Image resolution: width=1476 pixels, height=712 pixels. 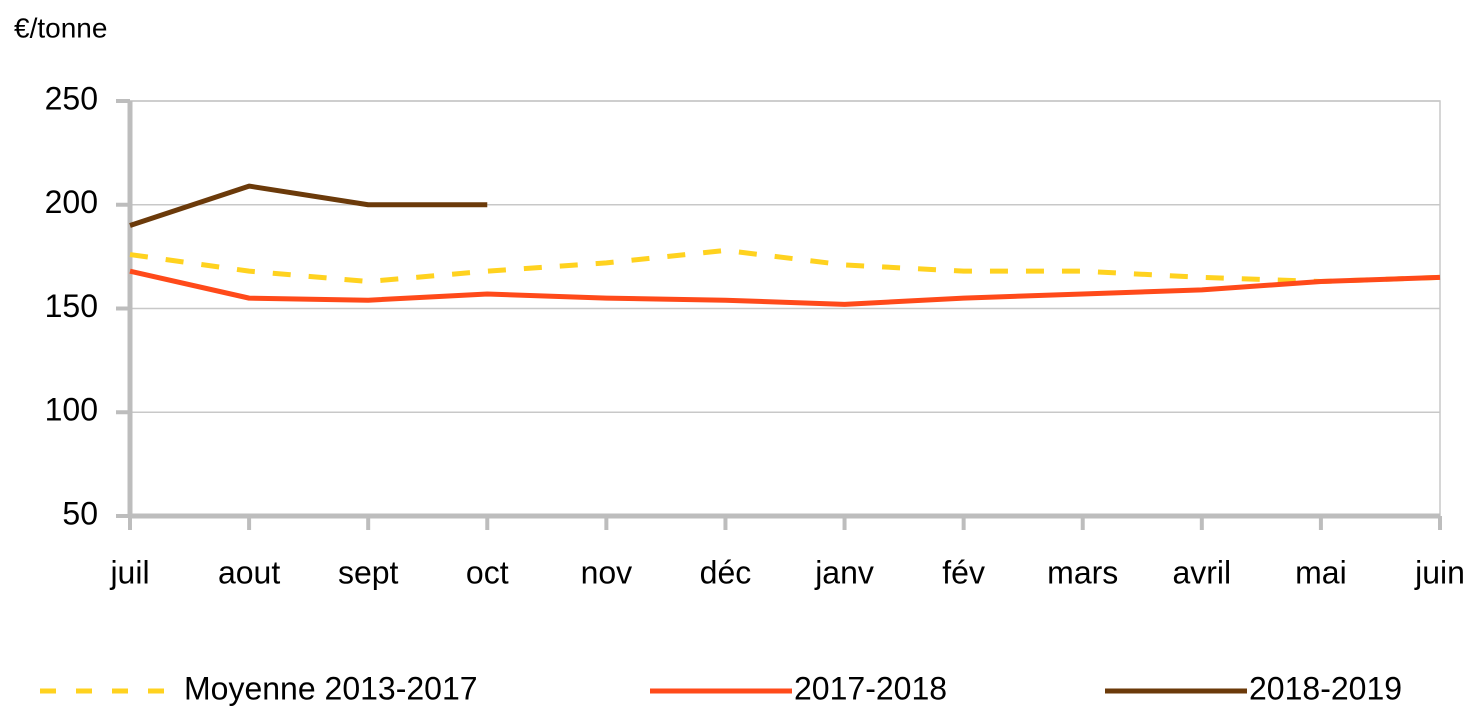 I want to click on y-axis-label: €/tonne, so click(x=60, y=27).